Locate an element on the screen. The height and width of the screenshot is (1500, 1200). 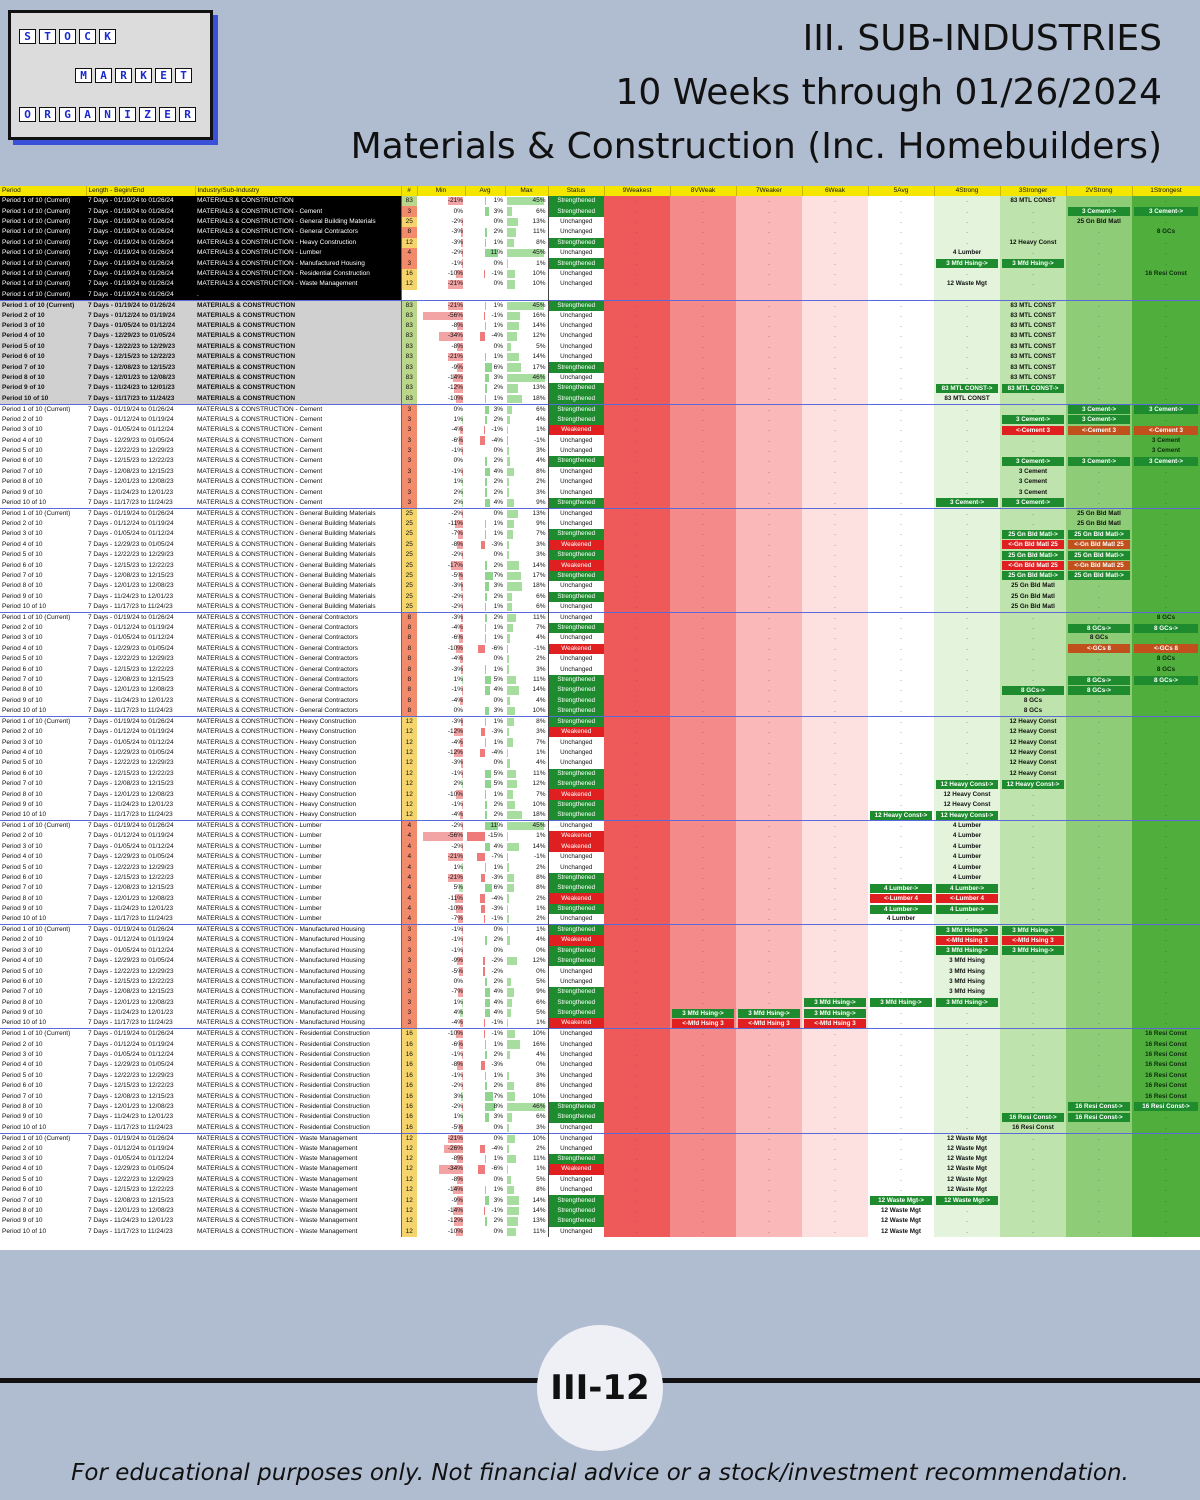
avg-cell: -3% is located at coordinates (485, 1065).